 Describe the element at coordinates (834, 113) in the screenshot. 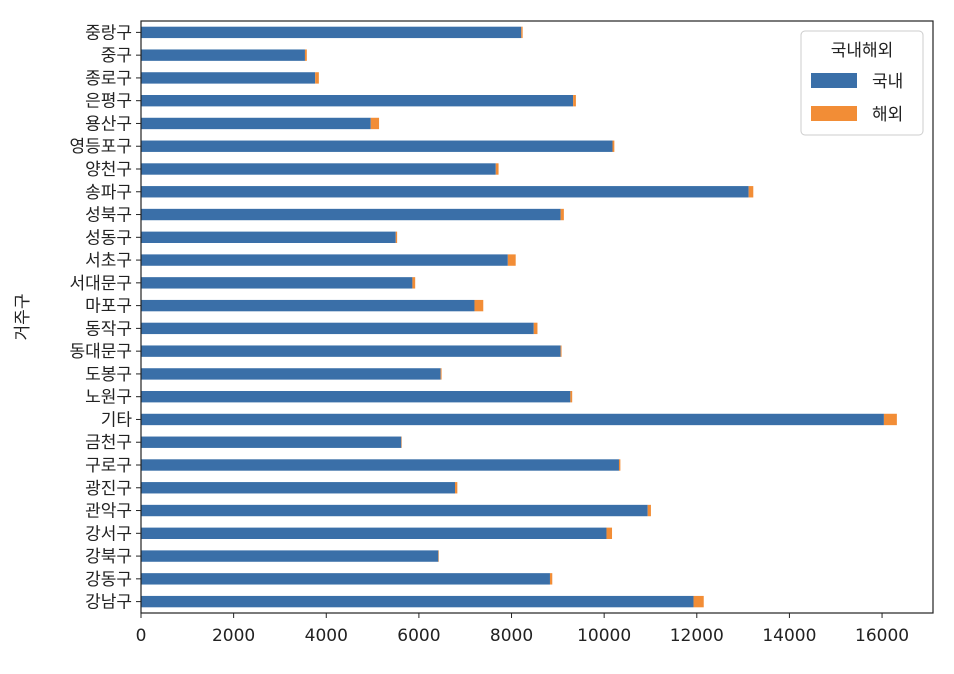

I see `legend-swatch-overseas` at that location.